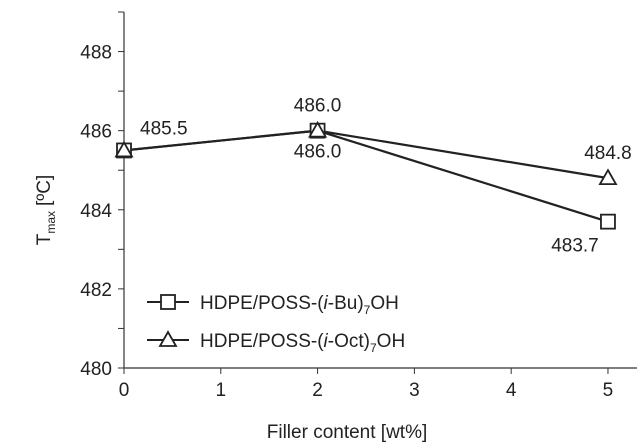  Describe the element at coordinates (168, 338) in the screenshot. I see `legend-marker-triangle` at that location.